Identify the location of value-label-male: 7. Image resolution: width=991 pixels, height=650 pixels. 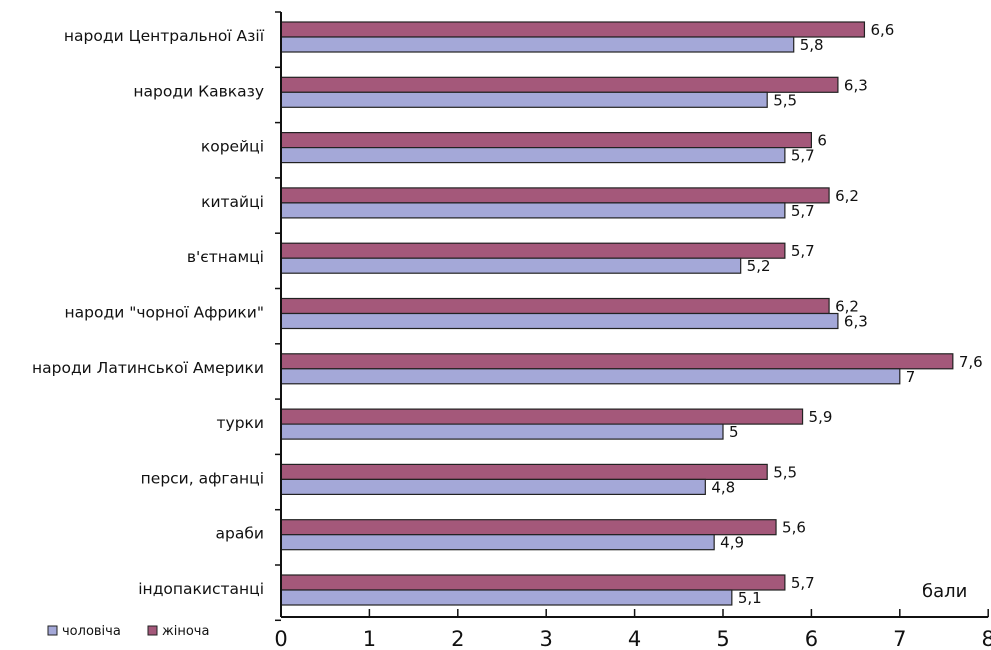
(911, 377).